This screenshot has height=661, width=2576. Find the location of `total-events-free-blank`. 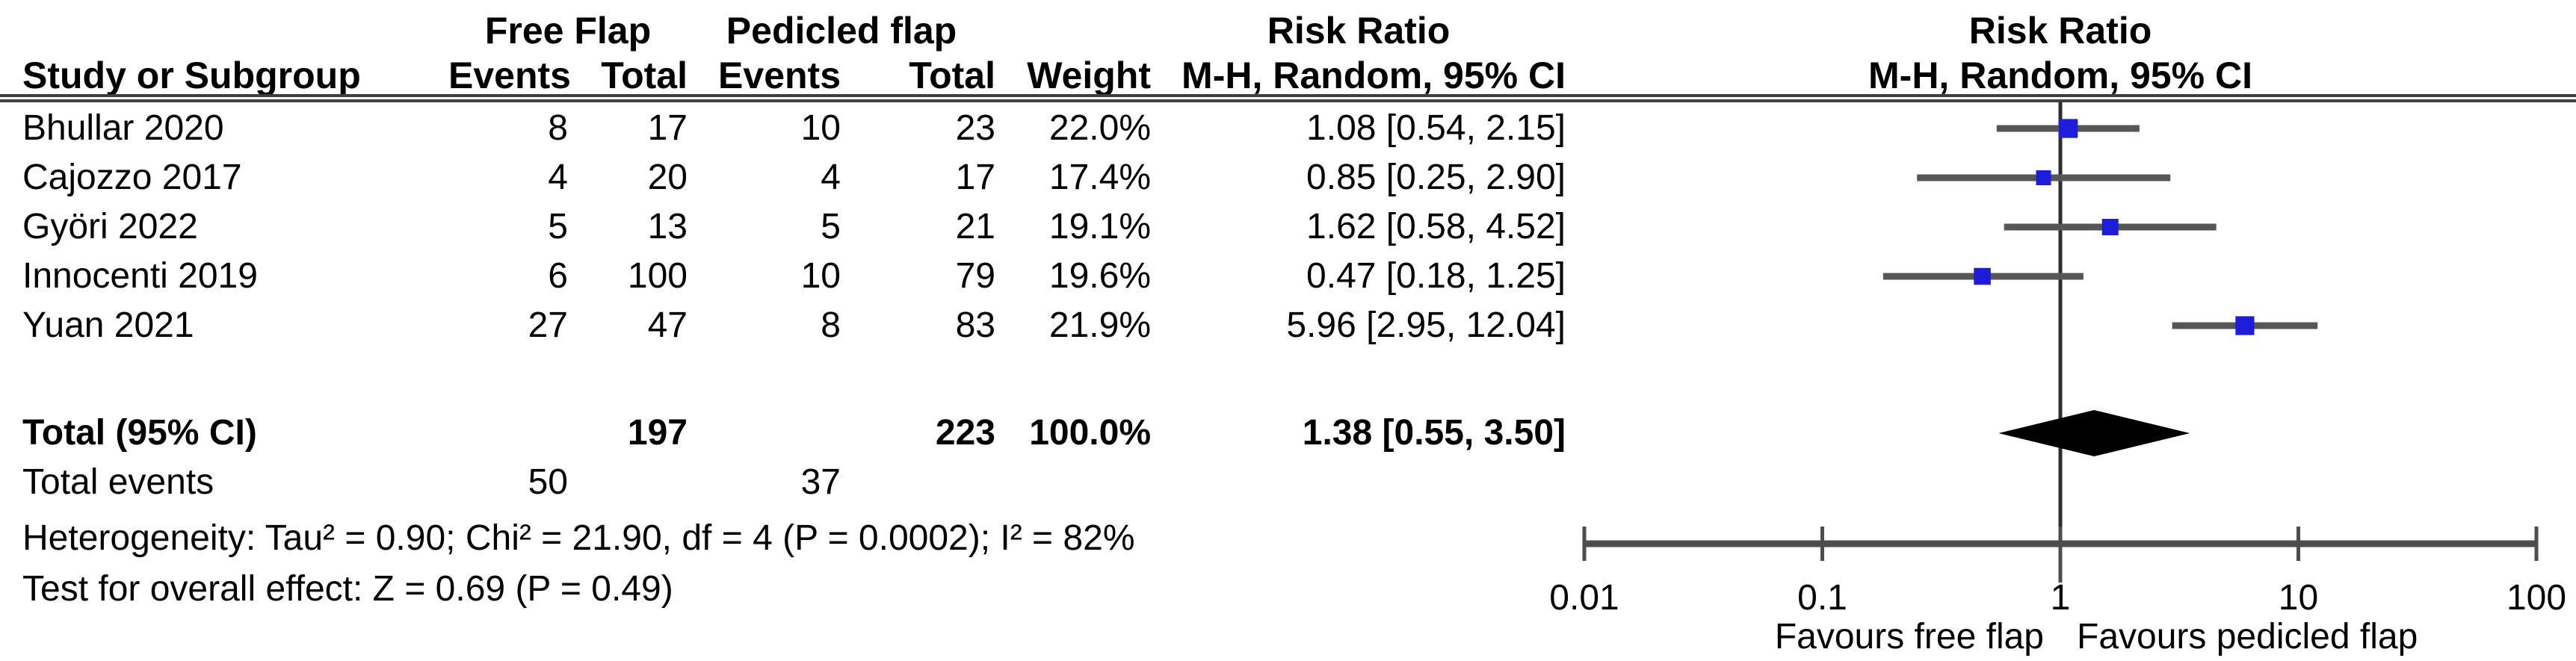

total-events-free-blank is located at coordinates (508, 433).